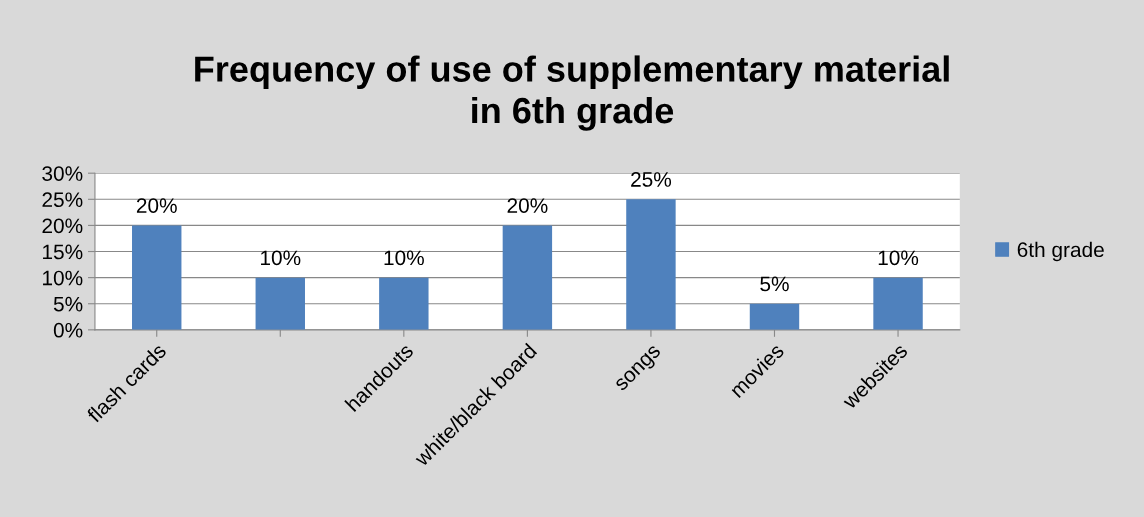  Describe the element at coordinates (68, 304) in the screenshot. I see `y-tick-label: 5%` at that location.